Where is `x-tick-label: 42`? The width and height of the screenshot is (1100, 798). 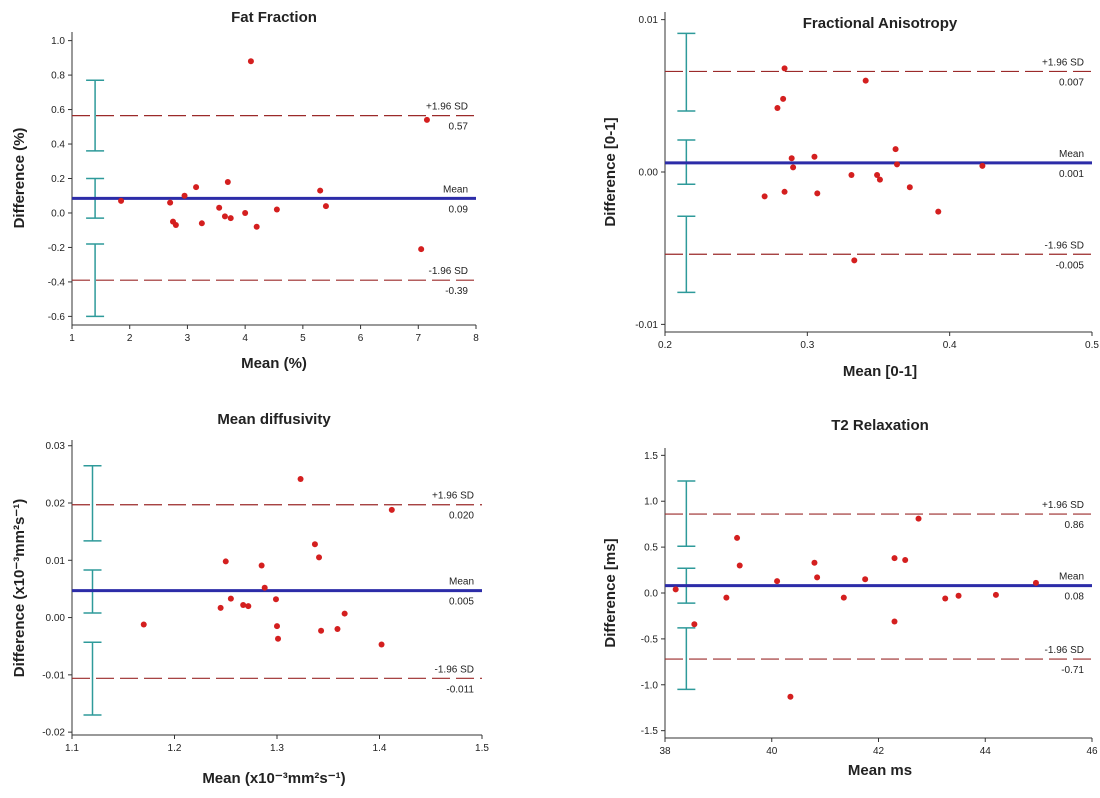 x-tick-label: 42 is located at coordinates (879, 751).